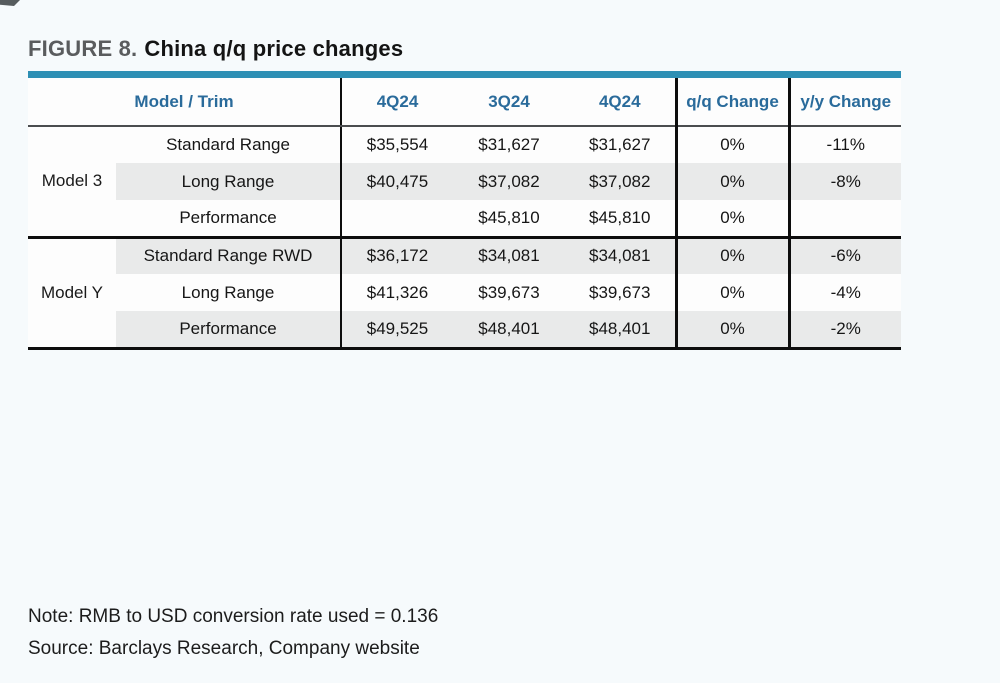 Image resolution: width=1000 pixels, height=683 pixels. I want to click on header-yy-change: y/y Change, so click(845, 102).